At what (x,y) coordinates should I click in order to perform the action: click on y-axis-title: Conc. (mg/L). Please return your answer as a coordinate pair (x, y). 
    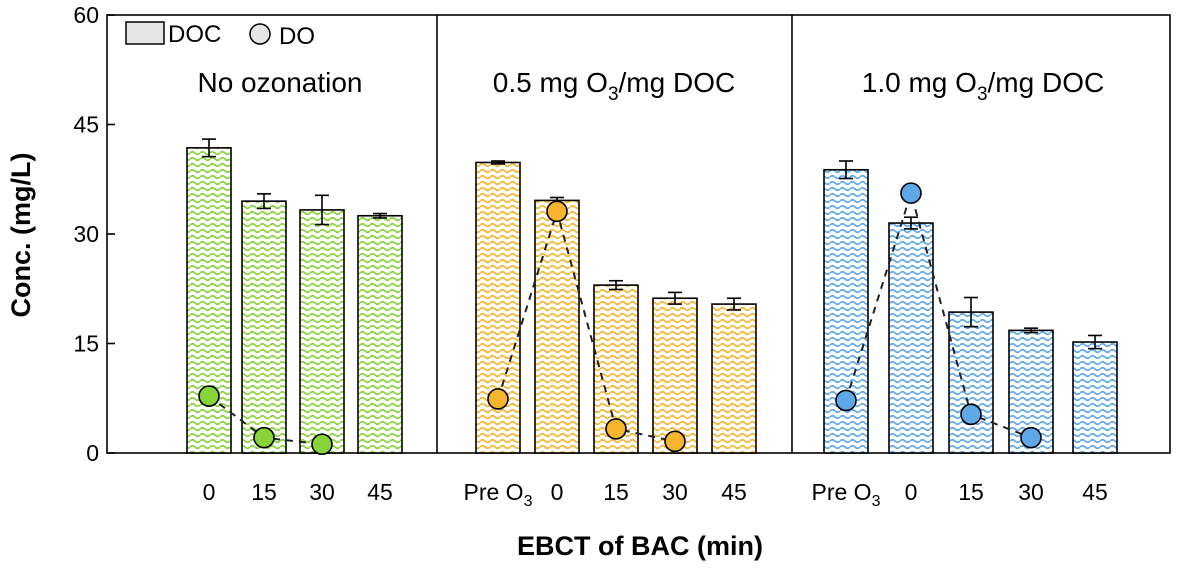
    Looking at the image, I should click on (21, 235).